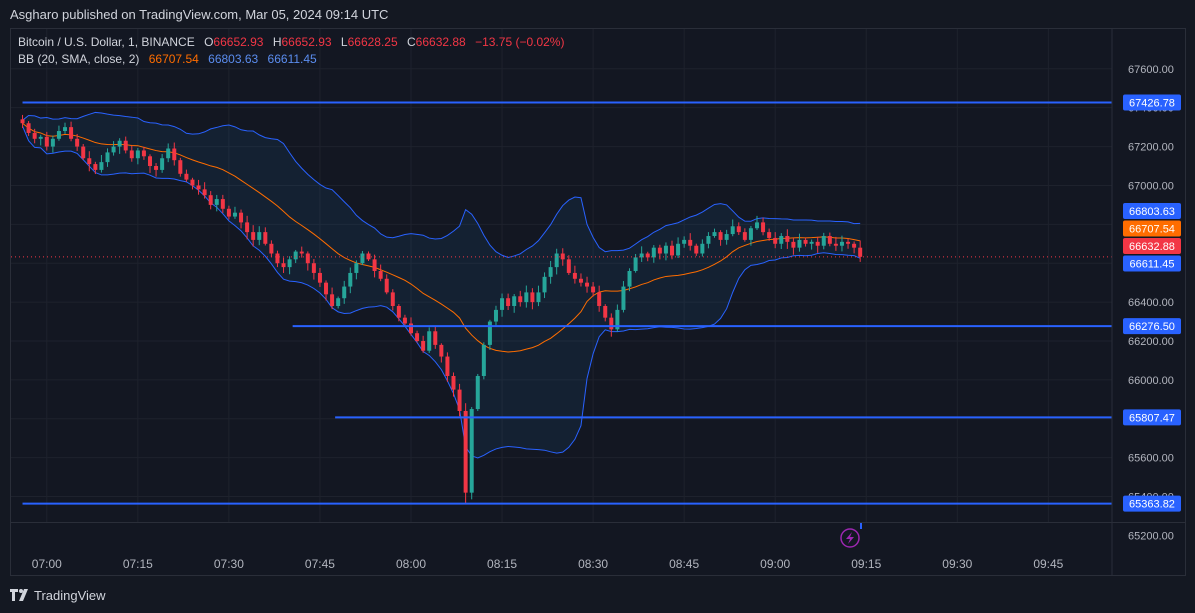 This screenshot has height=613, width=1195. Describe the element at coordinates (173, 59) in the screenshot. I see `bb-basis-value: 66707.54` at that location.